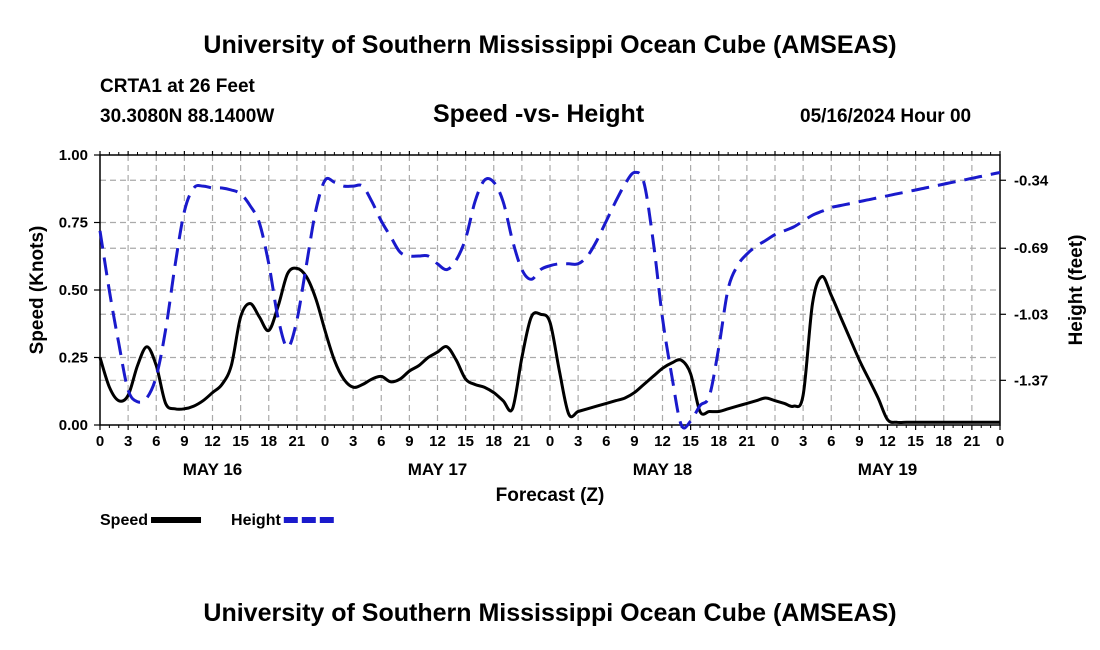  I want to click on y-tick-label: 0.25, so click(73, 358).